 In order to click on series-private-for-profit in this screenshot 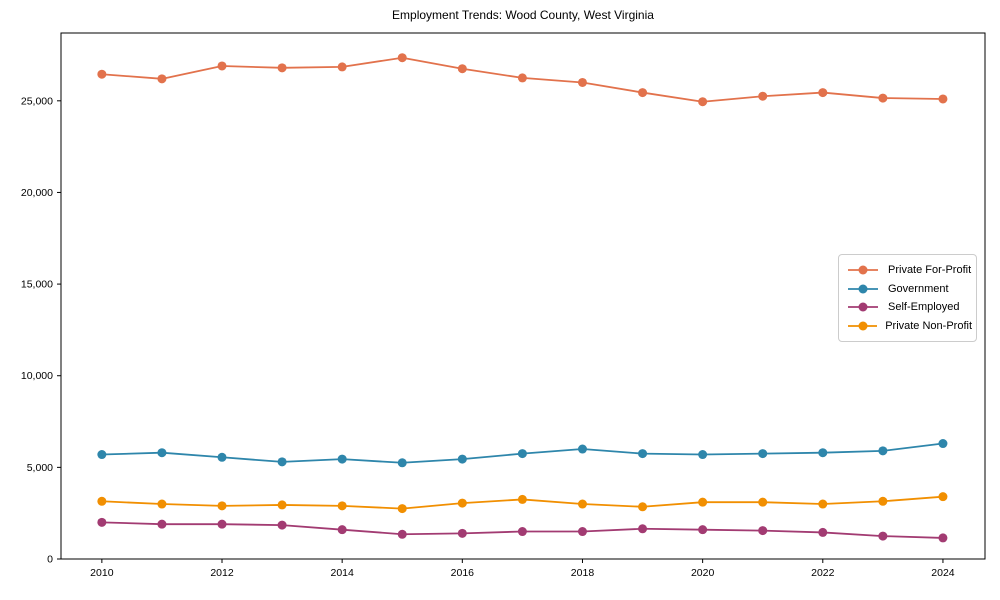, I will do `click(522, 80)`.